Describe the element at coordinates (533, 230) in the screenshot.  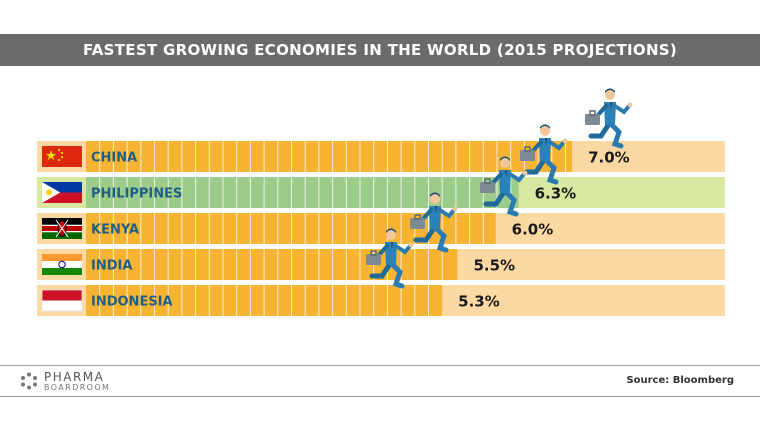
I see `value-label: 6.0%` at that location.